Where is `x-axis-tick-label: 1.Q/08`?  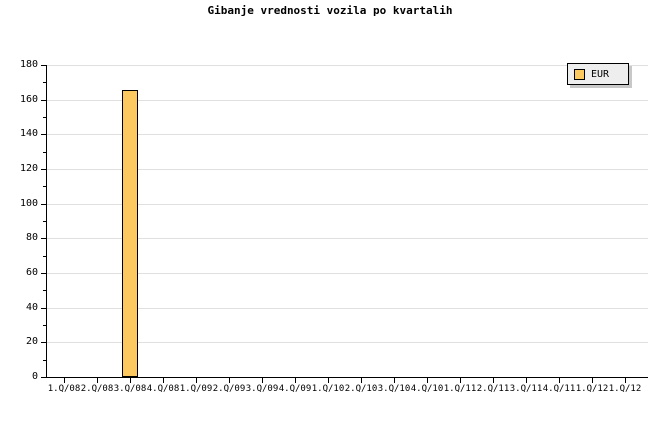 x-axis-tick-label: 1.Q/08 is located at coordinates (64, 389).